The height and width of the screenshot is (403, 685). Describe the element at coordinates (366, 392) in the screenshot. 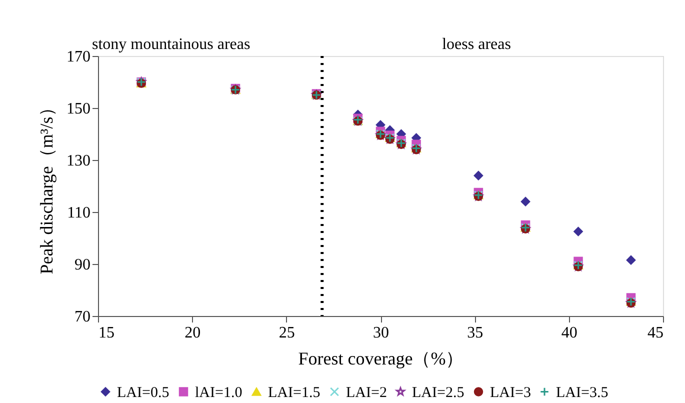

I see `legend-label: LAI=2` at that location.